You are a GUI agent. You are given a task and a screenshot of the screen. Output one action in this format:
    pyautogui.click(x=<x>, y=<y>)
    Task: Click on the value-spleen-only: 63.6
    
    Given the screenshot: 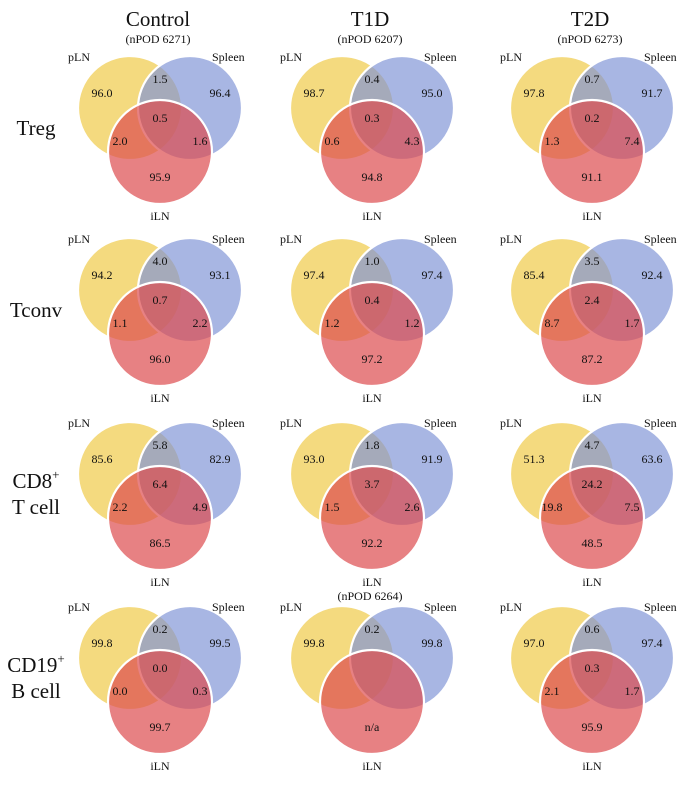 What is the action you would take?
    pyautogui.click(x=652, y=459)
    